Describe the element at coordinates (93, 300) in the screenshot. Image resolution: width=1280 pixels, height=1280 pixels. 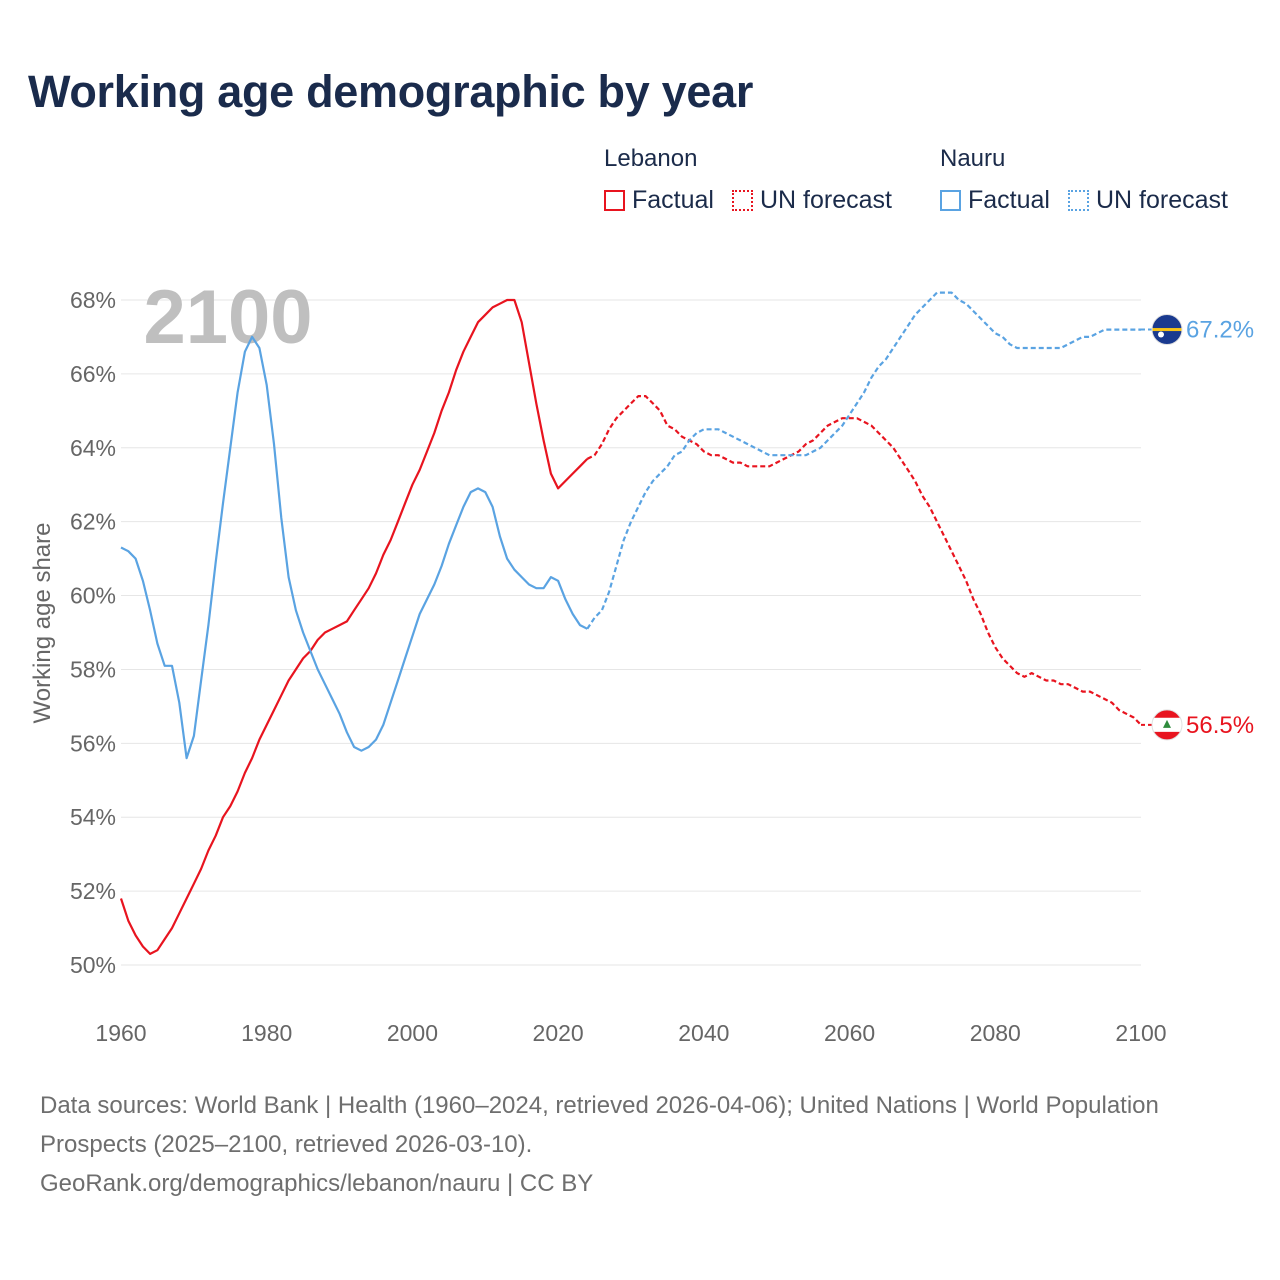
I see `y-tick-label: 68%` at that location.